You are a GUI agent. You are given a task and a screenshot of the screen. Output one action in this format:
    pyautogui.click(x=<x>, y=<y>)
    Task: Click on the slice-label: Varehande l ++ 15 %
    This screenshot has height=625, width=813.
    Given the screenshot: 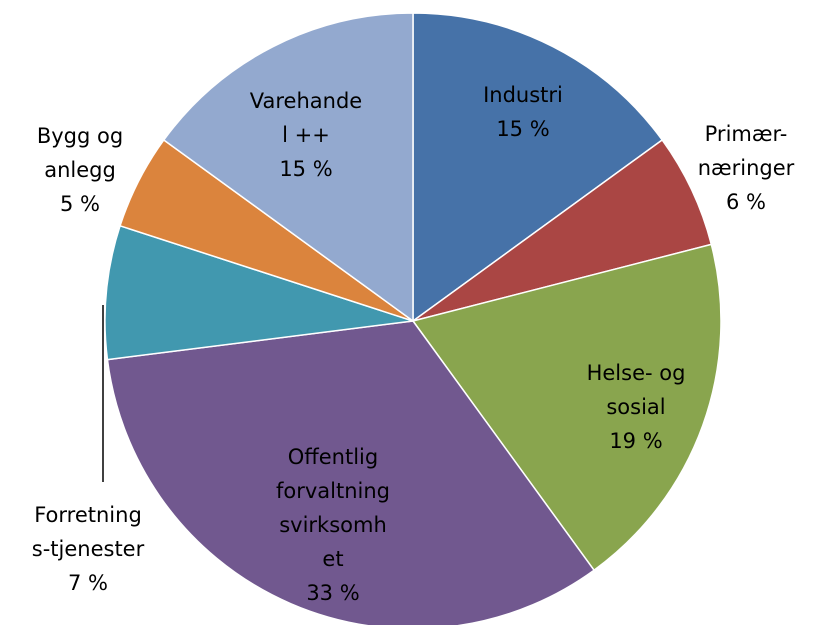 What is the action you would take?
    pyautogui.click(x=306, y=135)
    